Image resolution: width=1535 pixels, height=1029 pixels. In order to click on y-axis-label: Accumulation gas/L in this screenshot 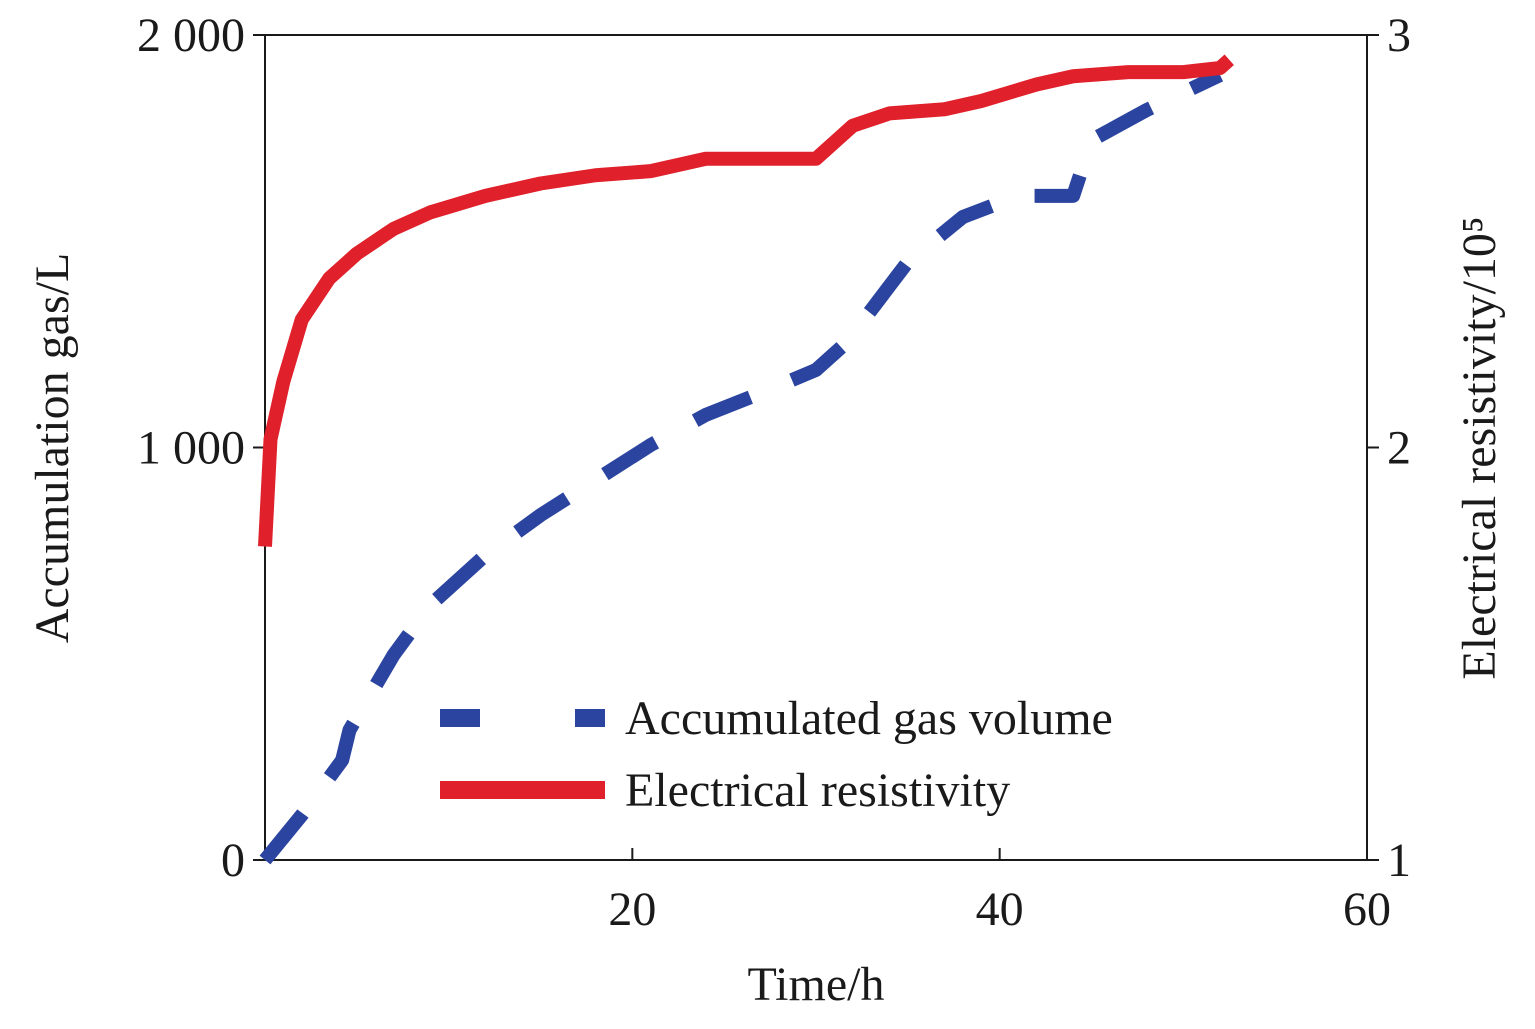, I will do `click(52, 448)`.